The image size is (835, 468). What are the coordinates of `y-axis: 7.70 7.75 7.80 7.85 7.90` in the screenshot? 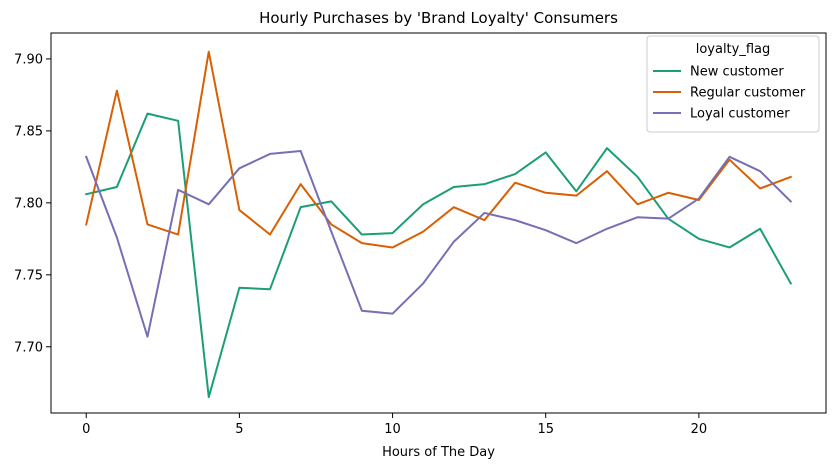 It's located at (32, 203).